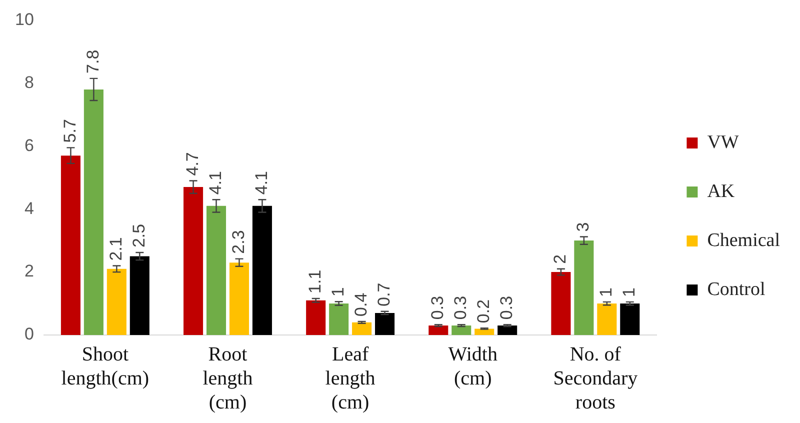 This screenshot has height=423, width=800. Describe the element at coordinates (227, 378) in the screenshot. I see `x-tick-label: Root length (cm)` at that location.